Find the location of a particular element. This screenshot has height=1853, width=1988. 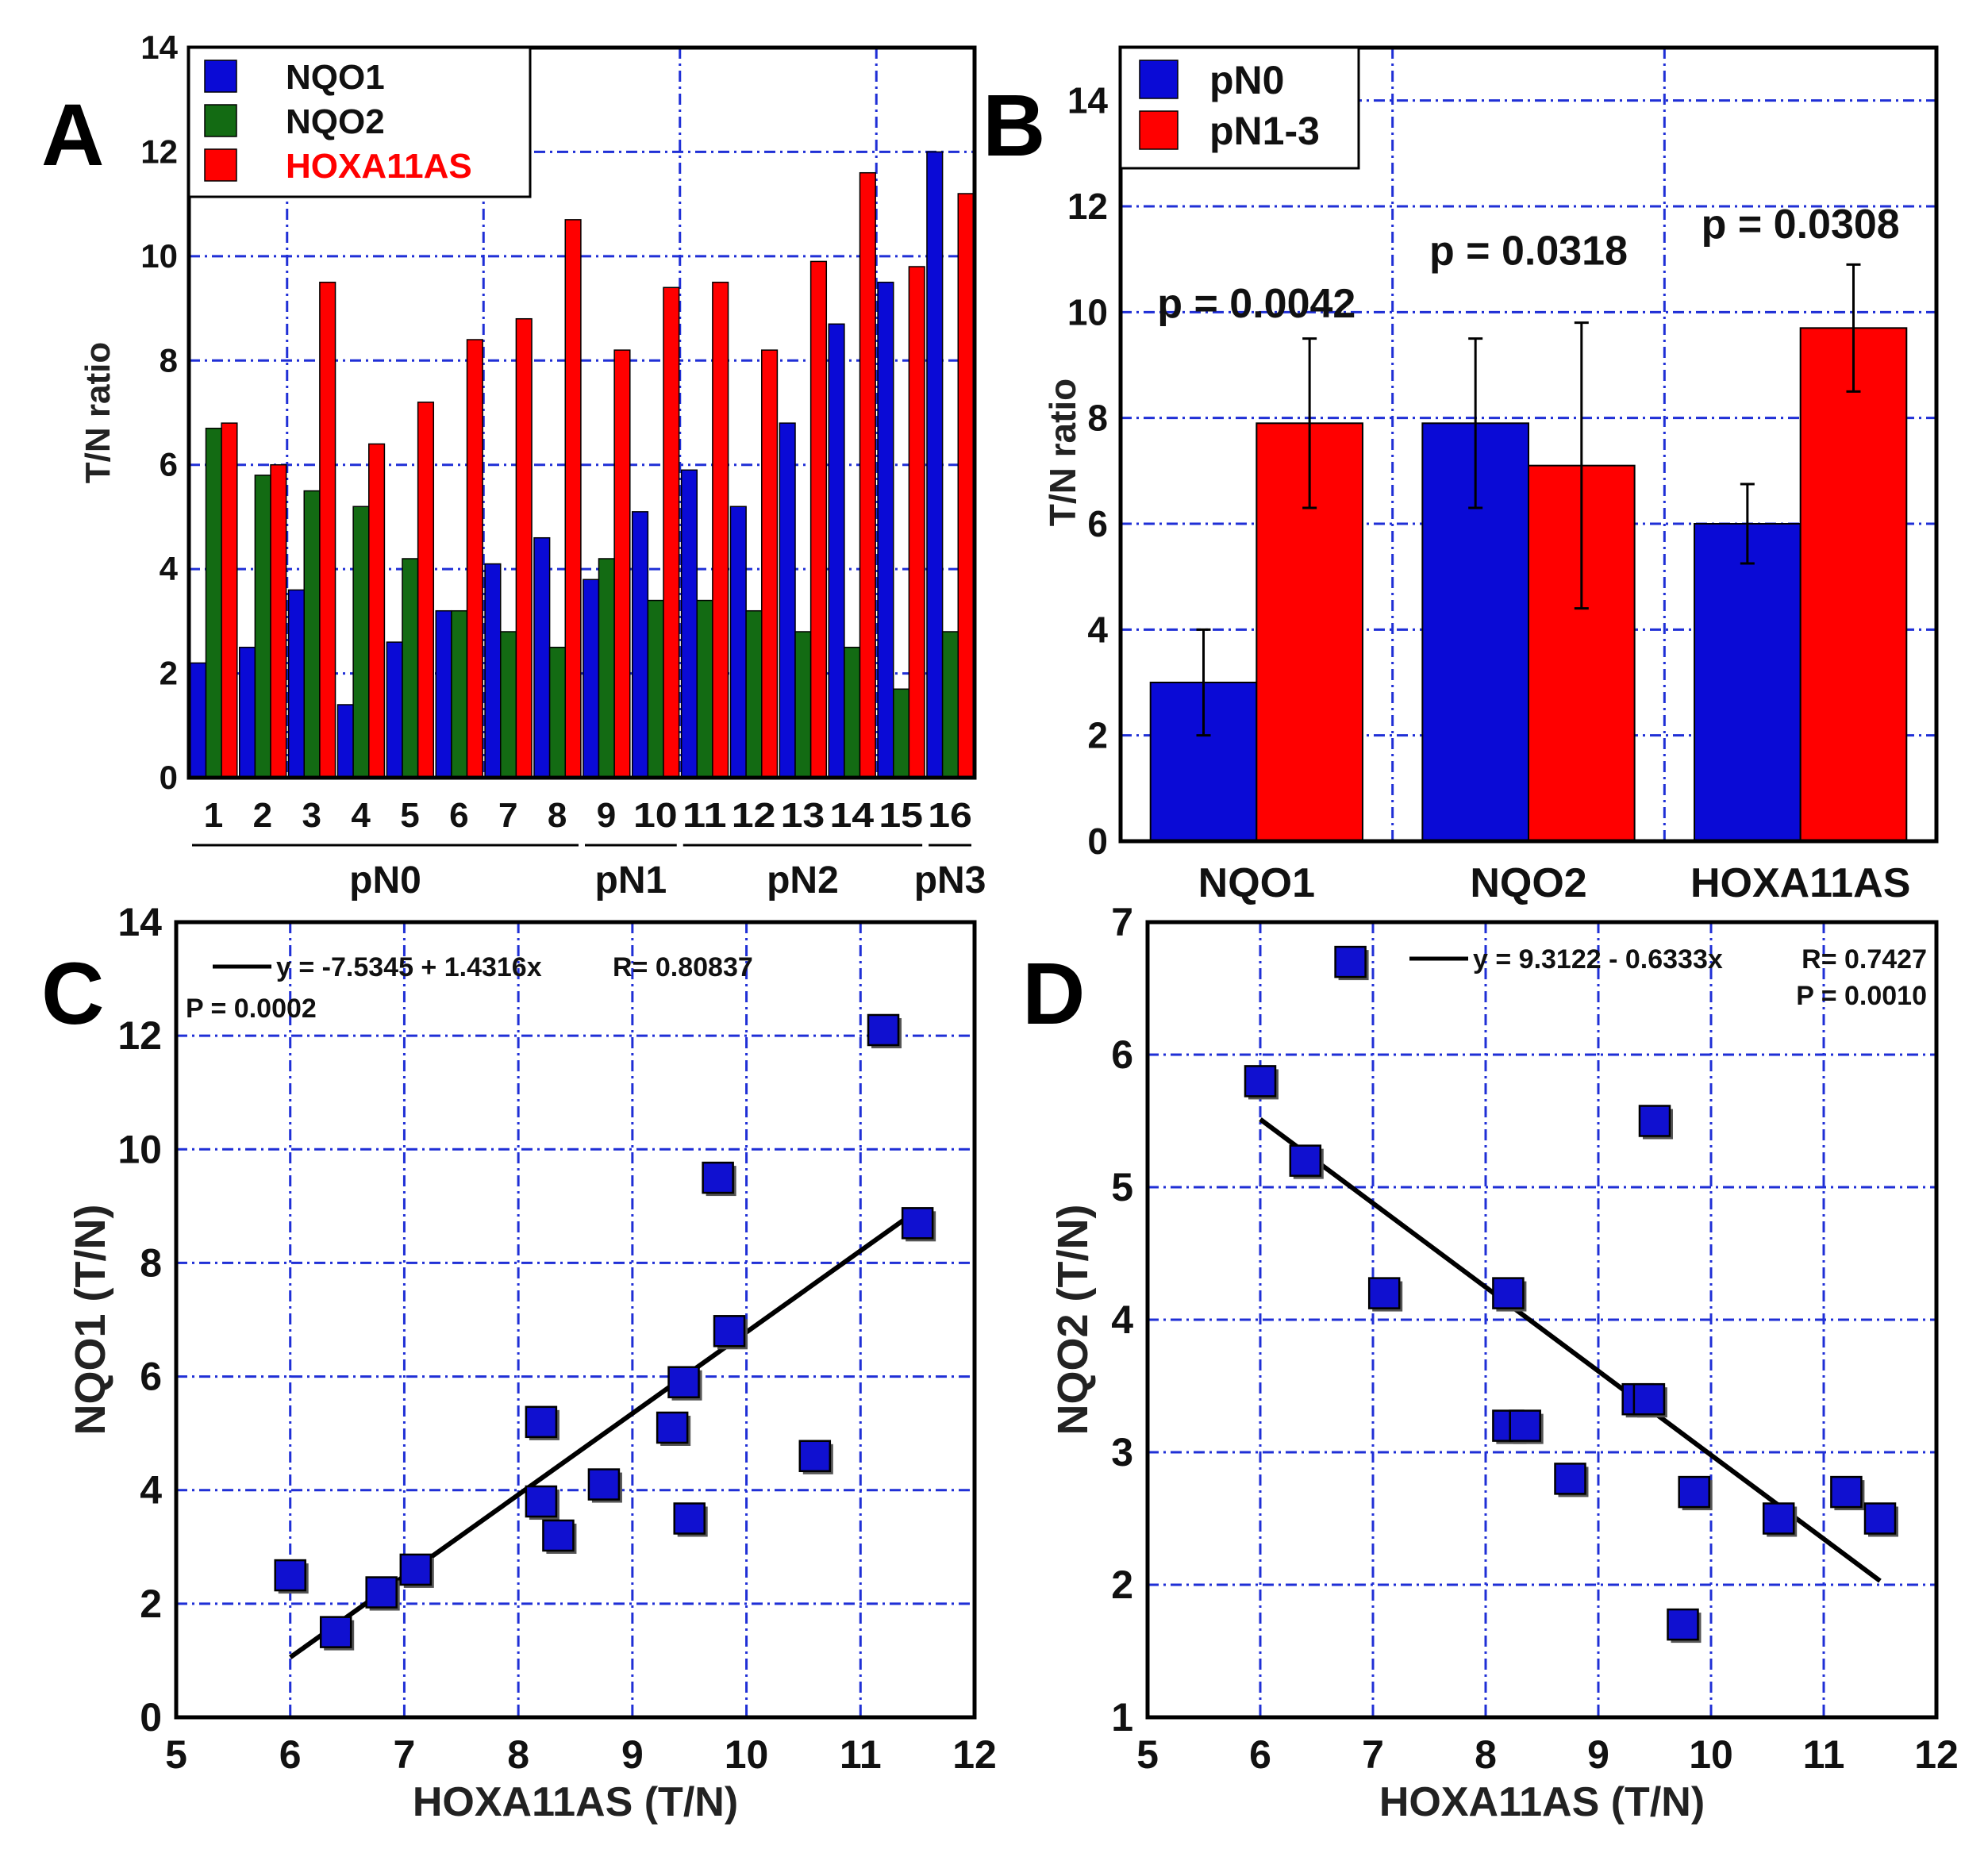

panel-c-xtick: 9 is located at coordinates (632, 1754).